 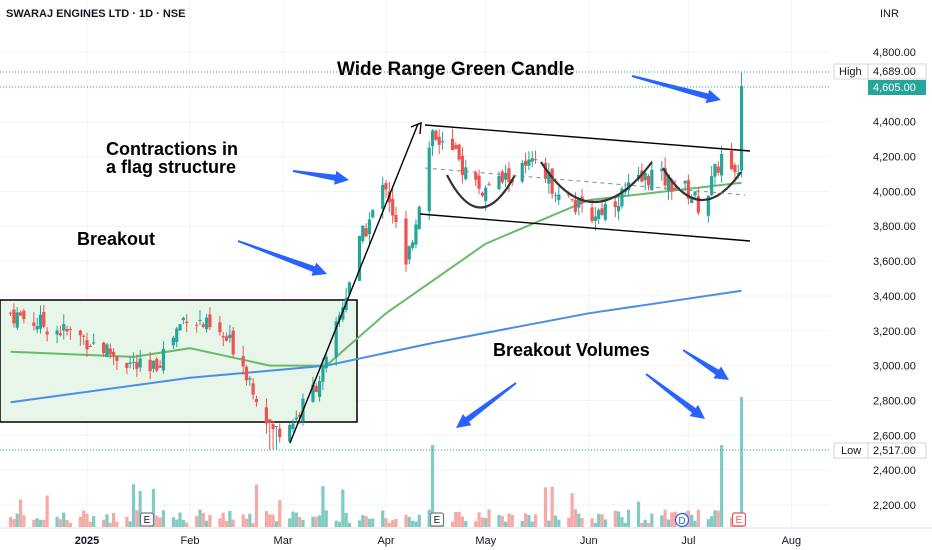 I want to click on annotation-breakout-volumes: Breakout Volumes, so click(x=571, y=350).